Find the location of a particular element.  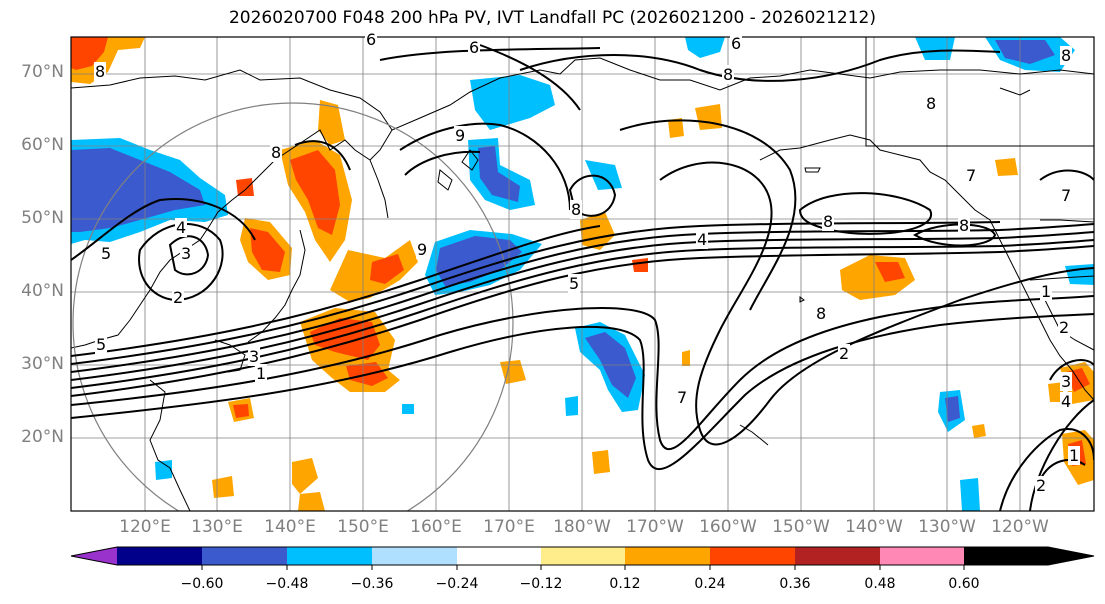

colorbar-ticks is located at coordinates (583, 567).